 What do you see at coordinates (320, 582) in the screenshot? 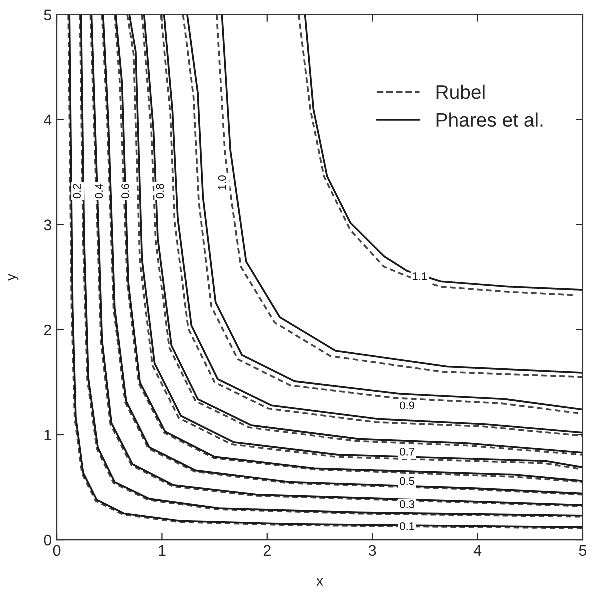
I see `x-axis-title: x` at bounding box center [320, 582].